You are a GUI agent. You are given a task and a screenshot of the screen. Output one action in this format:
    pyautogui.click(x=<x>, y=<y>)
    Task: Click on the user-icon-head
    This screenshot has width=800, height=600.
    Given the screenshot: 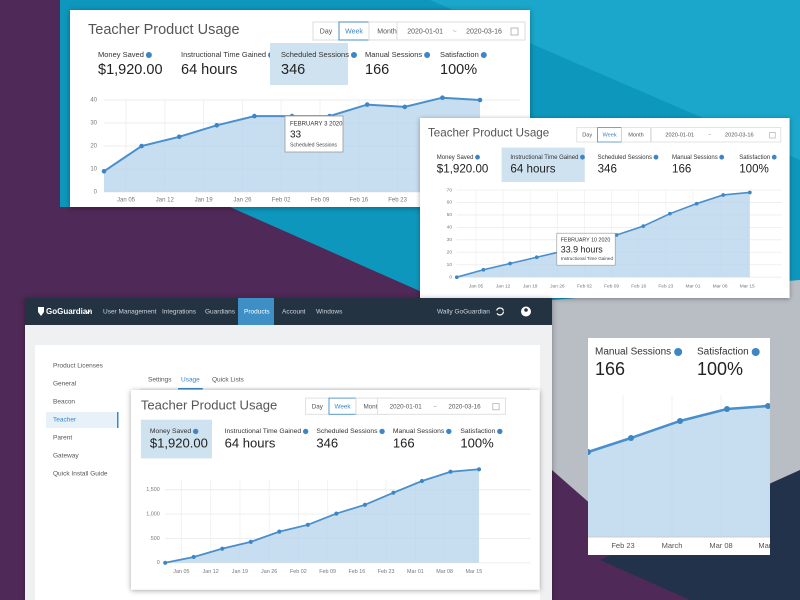 What is the action you would take?
    pyautogui.click(x=526, y=310)
    